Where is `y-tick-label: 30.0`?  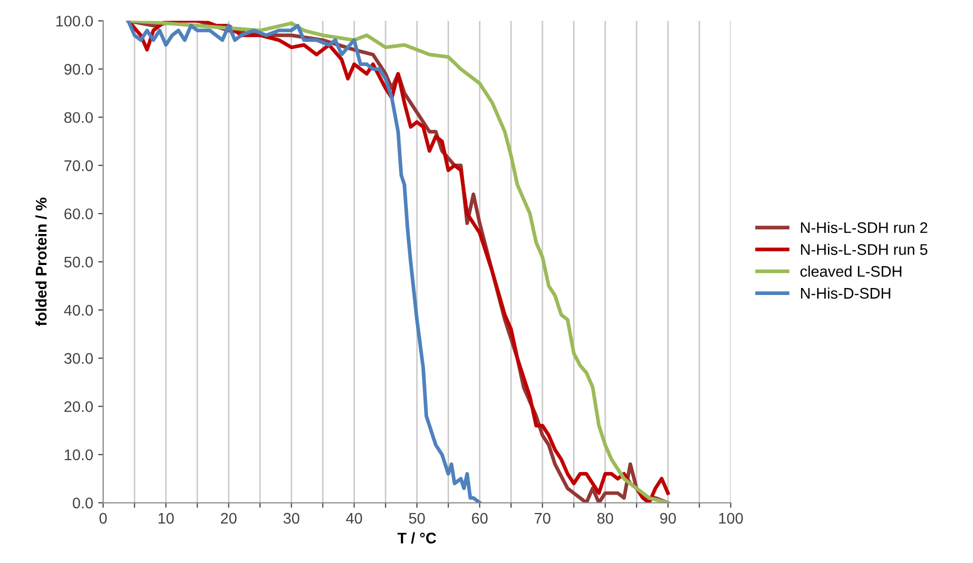 y-tick-label: 30.0 is located at coordinates (78, 358).